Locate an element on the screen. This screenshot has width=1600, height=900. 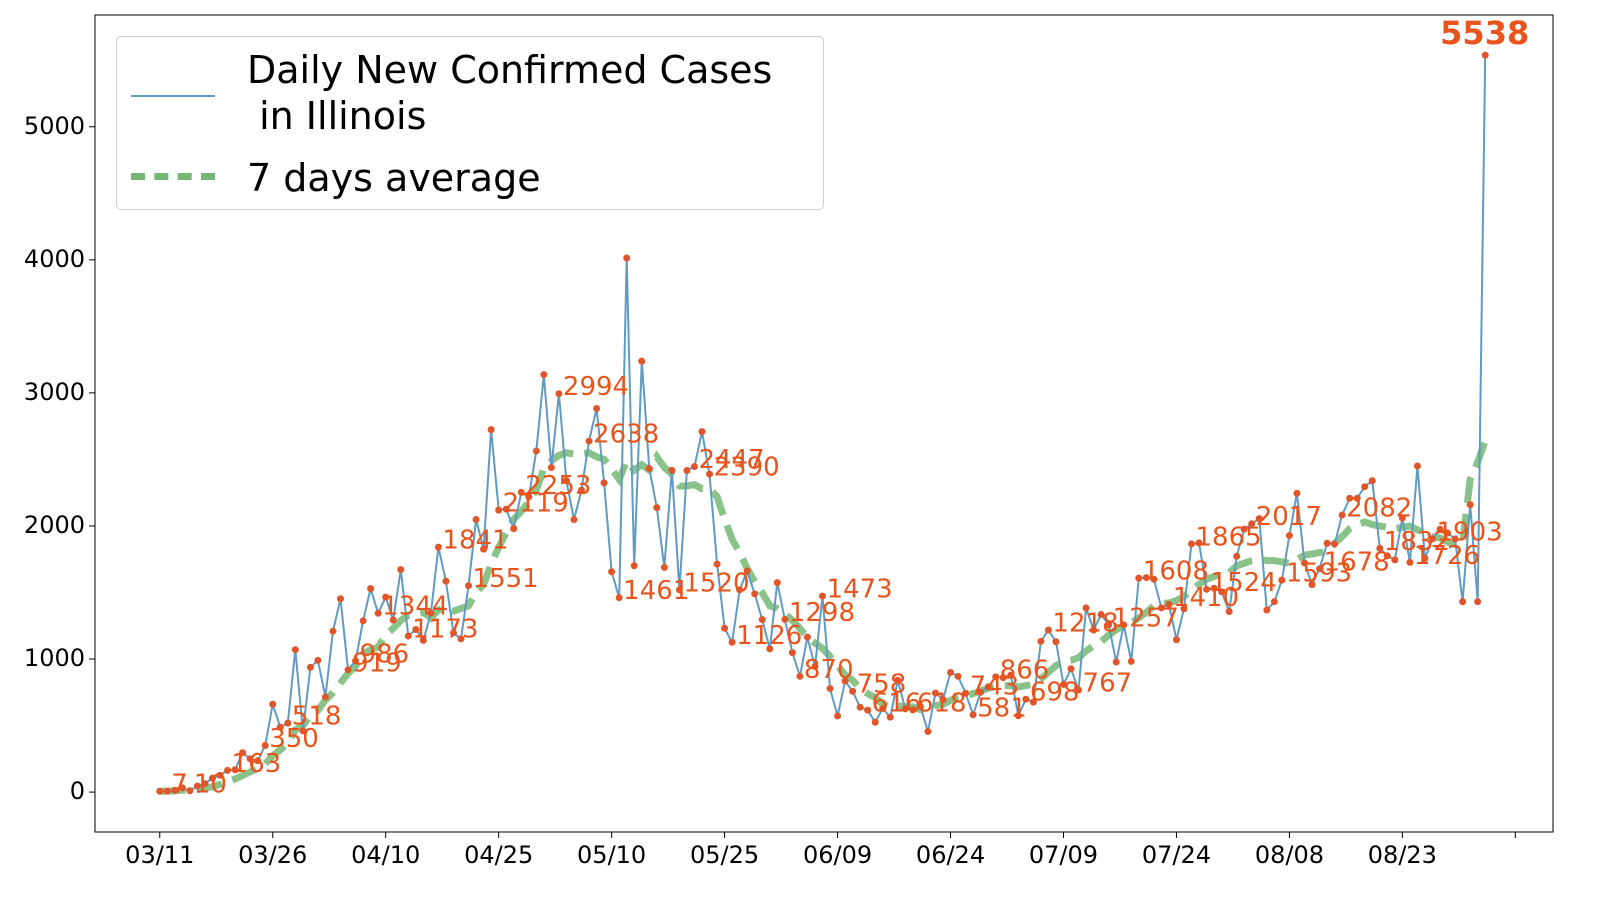
y-tick-label: 5000 is located at coordinates (54, 126).